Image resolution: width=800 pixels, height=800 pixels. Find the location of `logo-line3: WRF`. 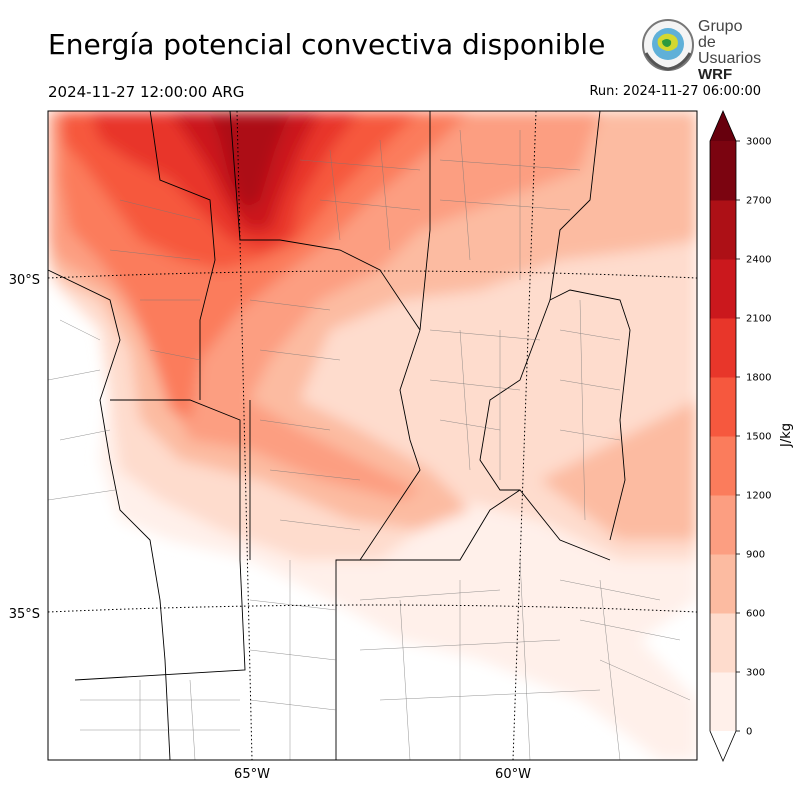

logo-line3: WRF is located at coordinates (715, 74).